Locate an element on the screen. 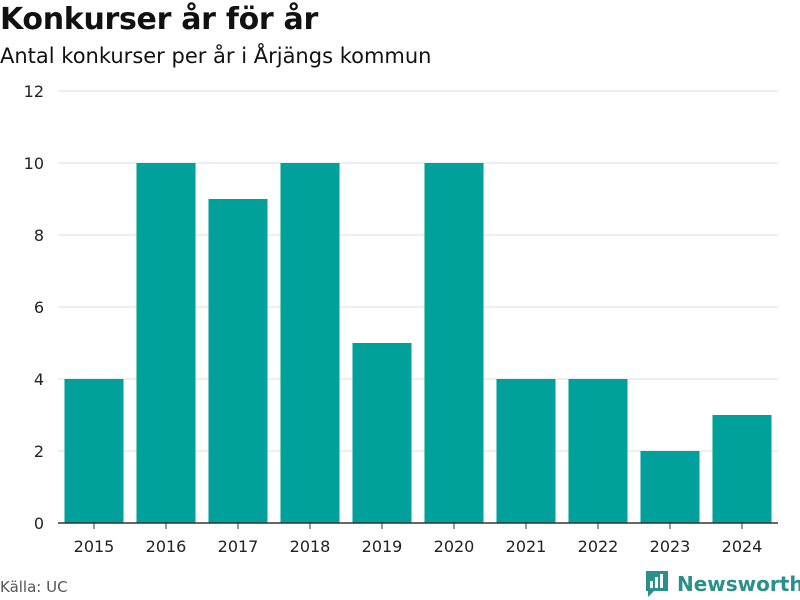 The height and width of the screenshot is (600, 800). chart-title: Konkurser år för år is located at coordinates (159, 19).